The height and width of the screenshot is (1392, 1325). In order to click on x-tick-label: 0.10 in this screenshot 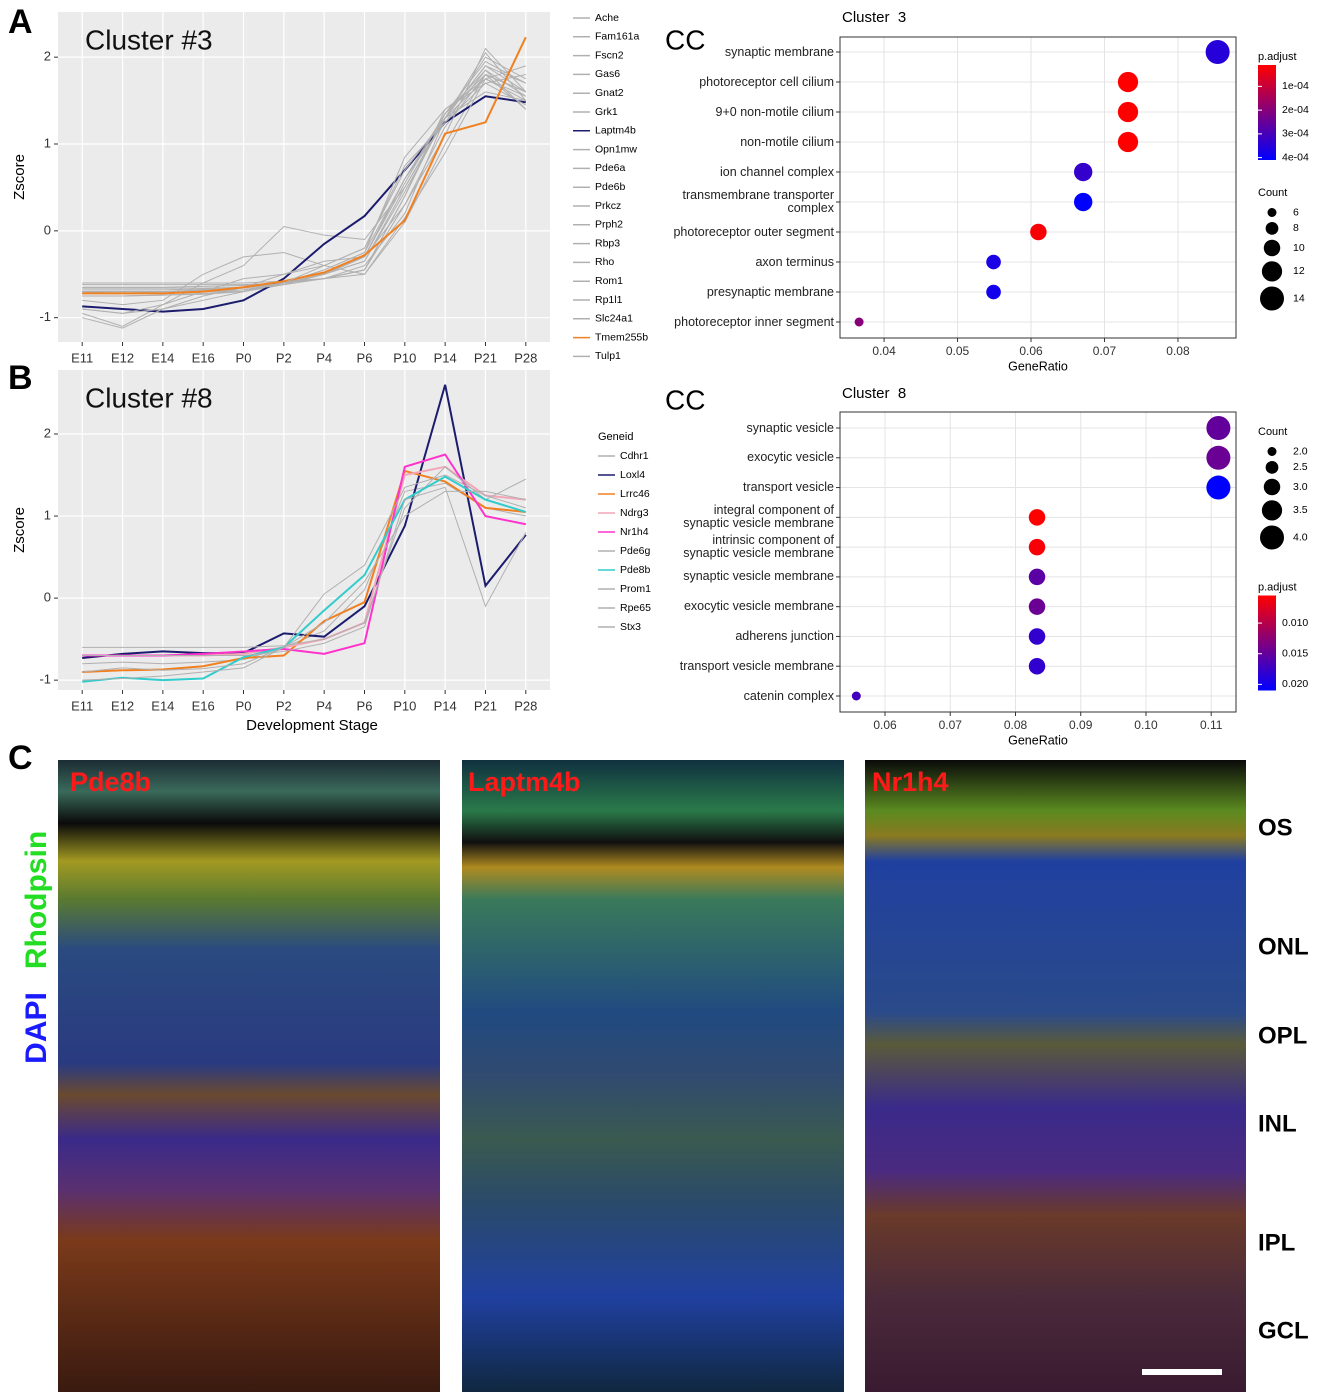, I will do `click(1146, 725)`.